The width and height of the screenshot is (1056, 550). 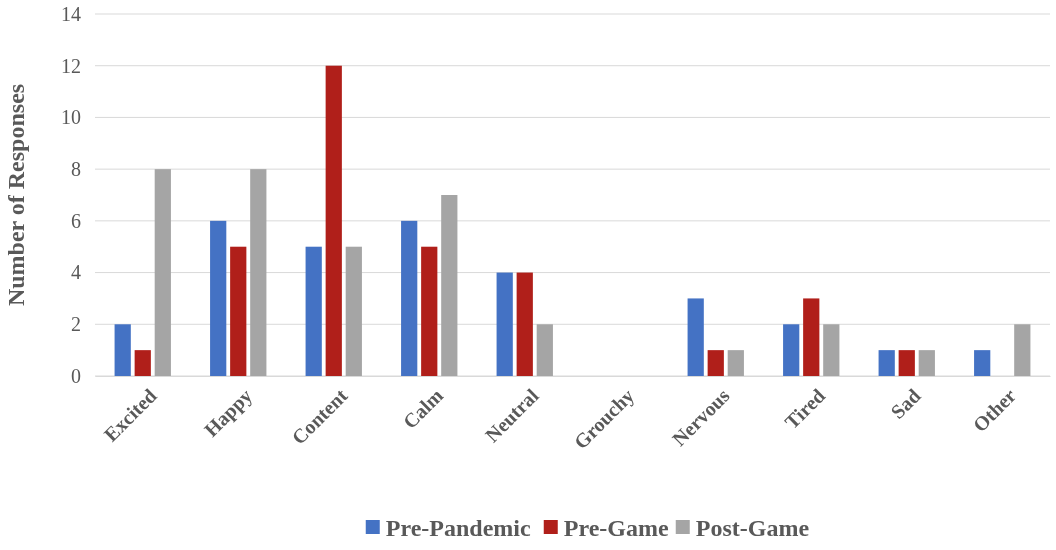 I want to click on y-tick-label: 4, so click(x=76, y=272).